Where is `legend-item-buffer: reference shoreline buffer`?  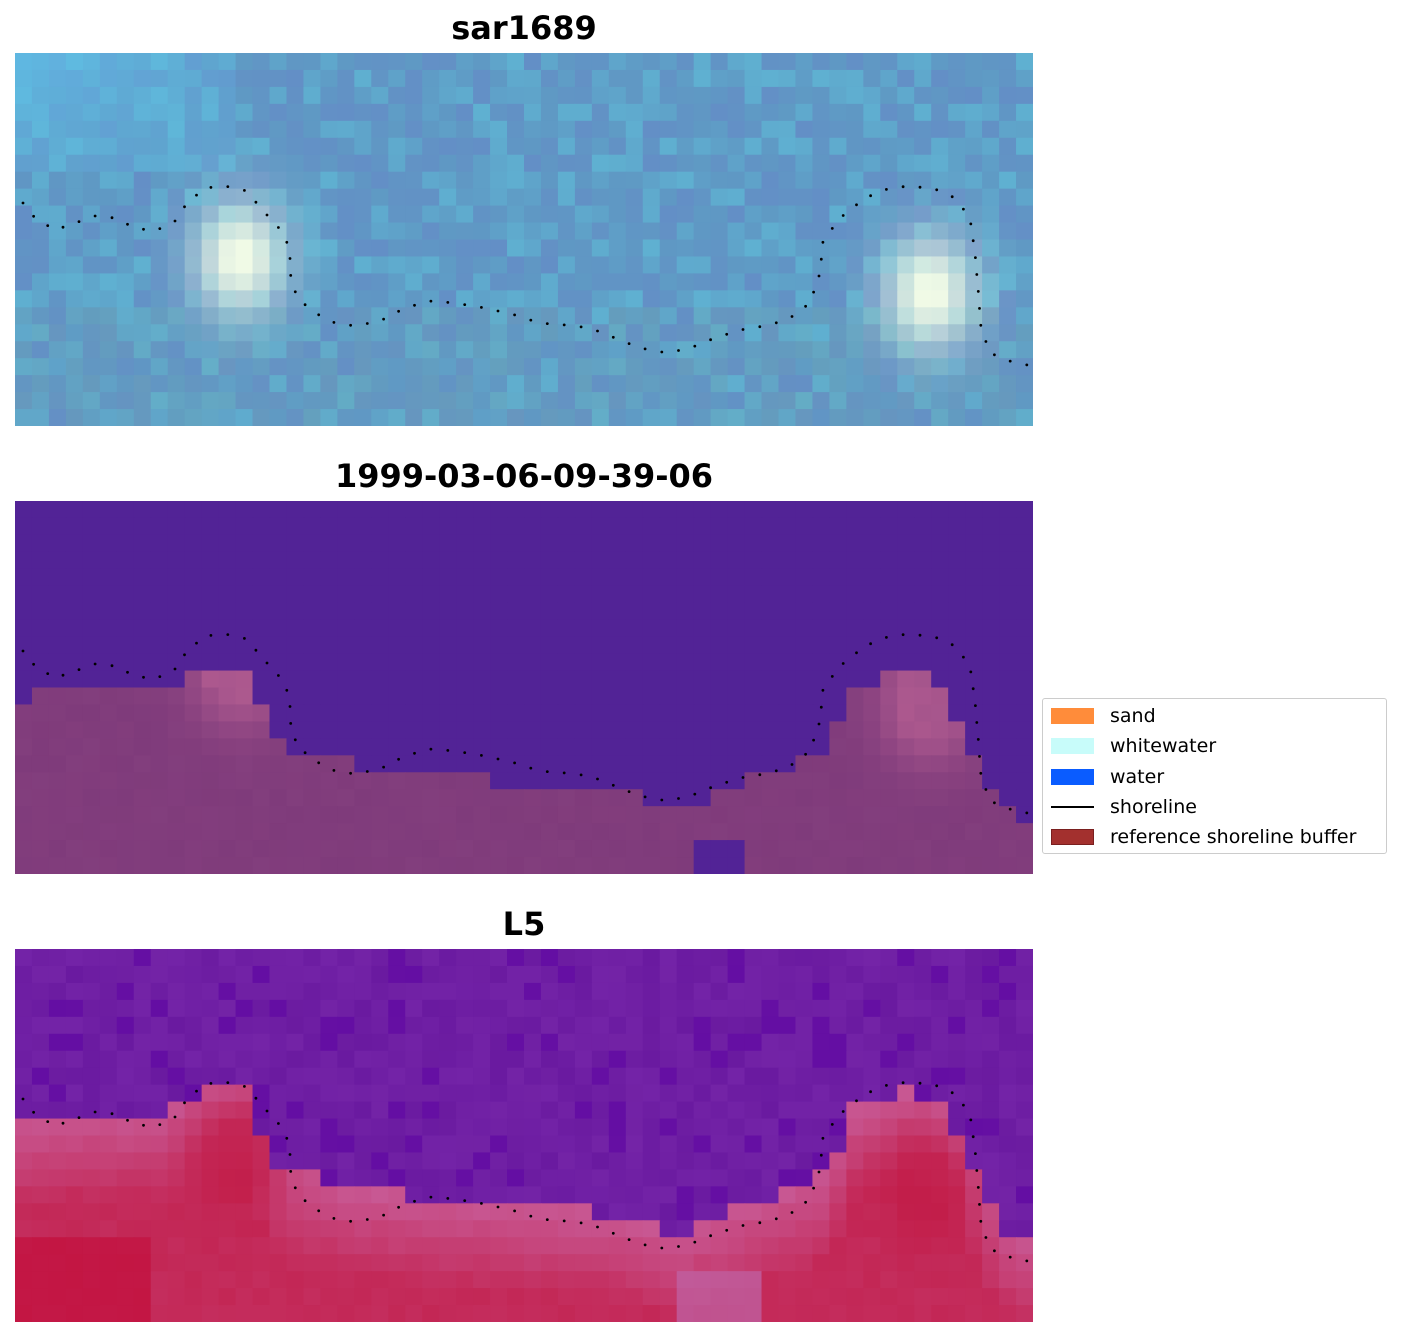 legend-item-buffer: reference shoreline buffer is located at coordinates (1203, 837).